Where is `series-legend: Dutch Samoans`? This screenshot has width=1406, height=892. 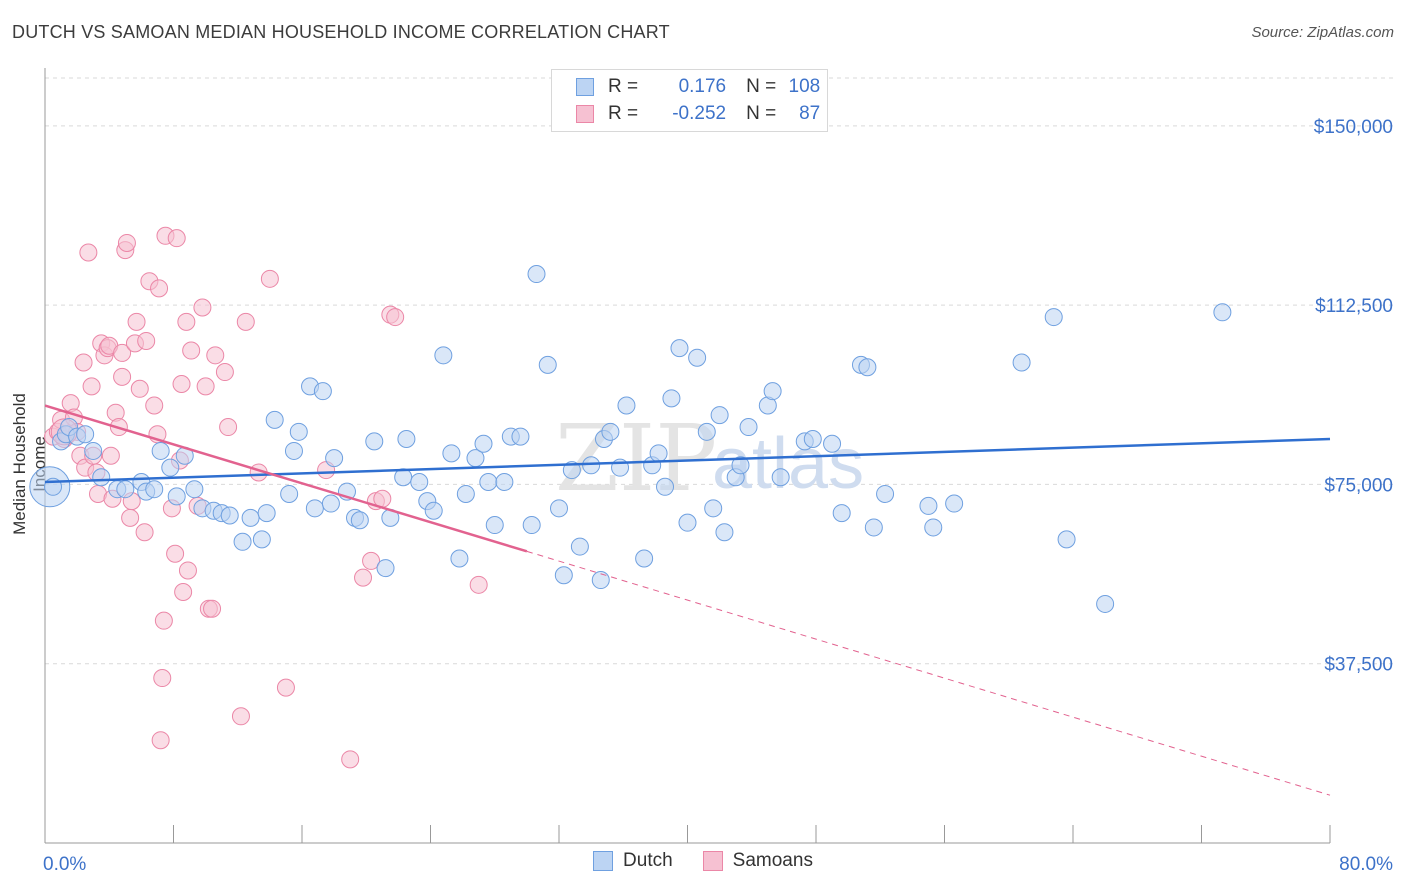
series-legend: Dutch Samoans is located at coordinates (703, 861).